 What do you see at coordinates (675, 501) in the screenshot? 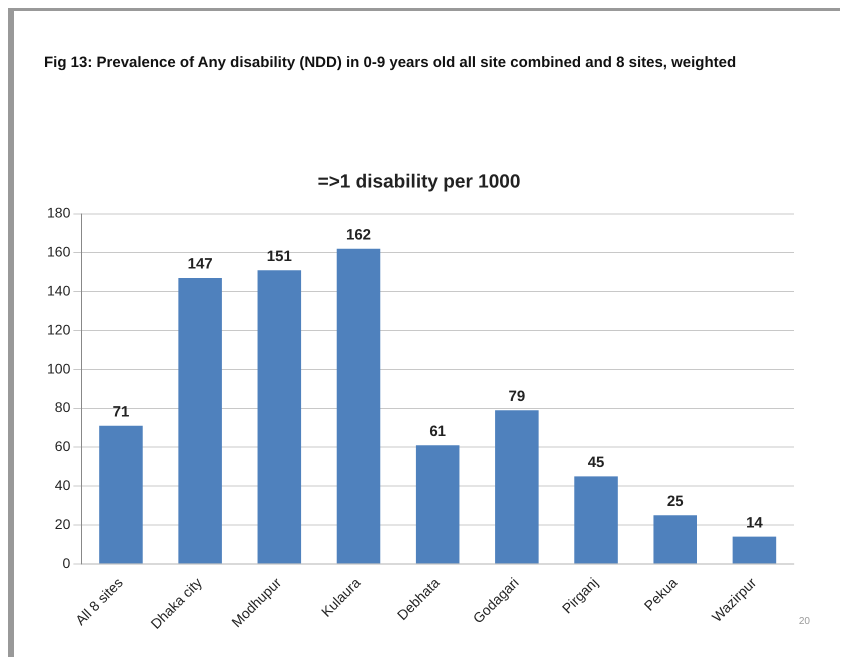
I see `data-label: 25` at bounding box center [675, 501].